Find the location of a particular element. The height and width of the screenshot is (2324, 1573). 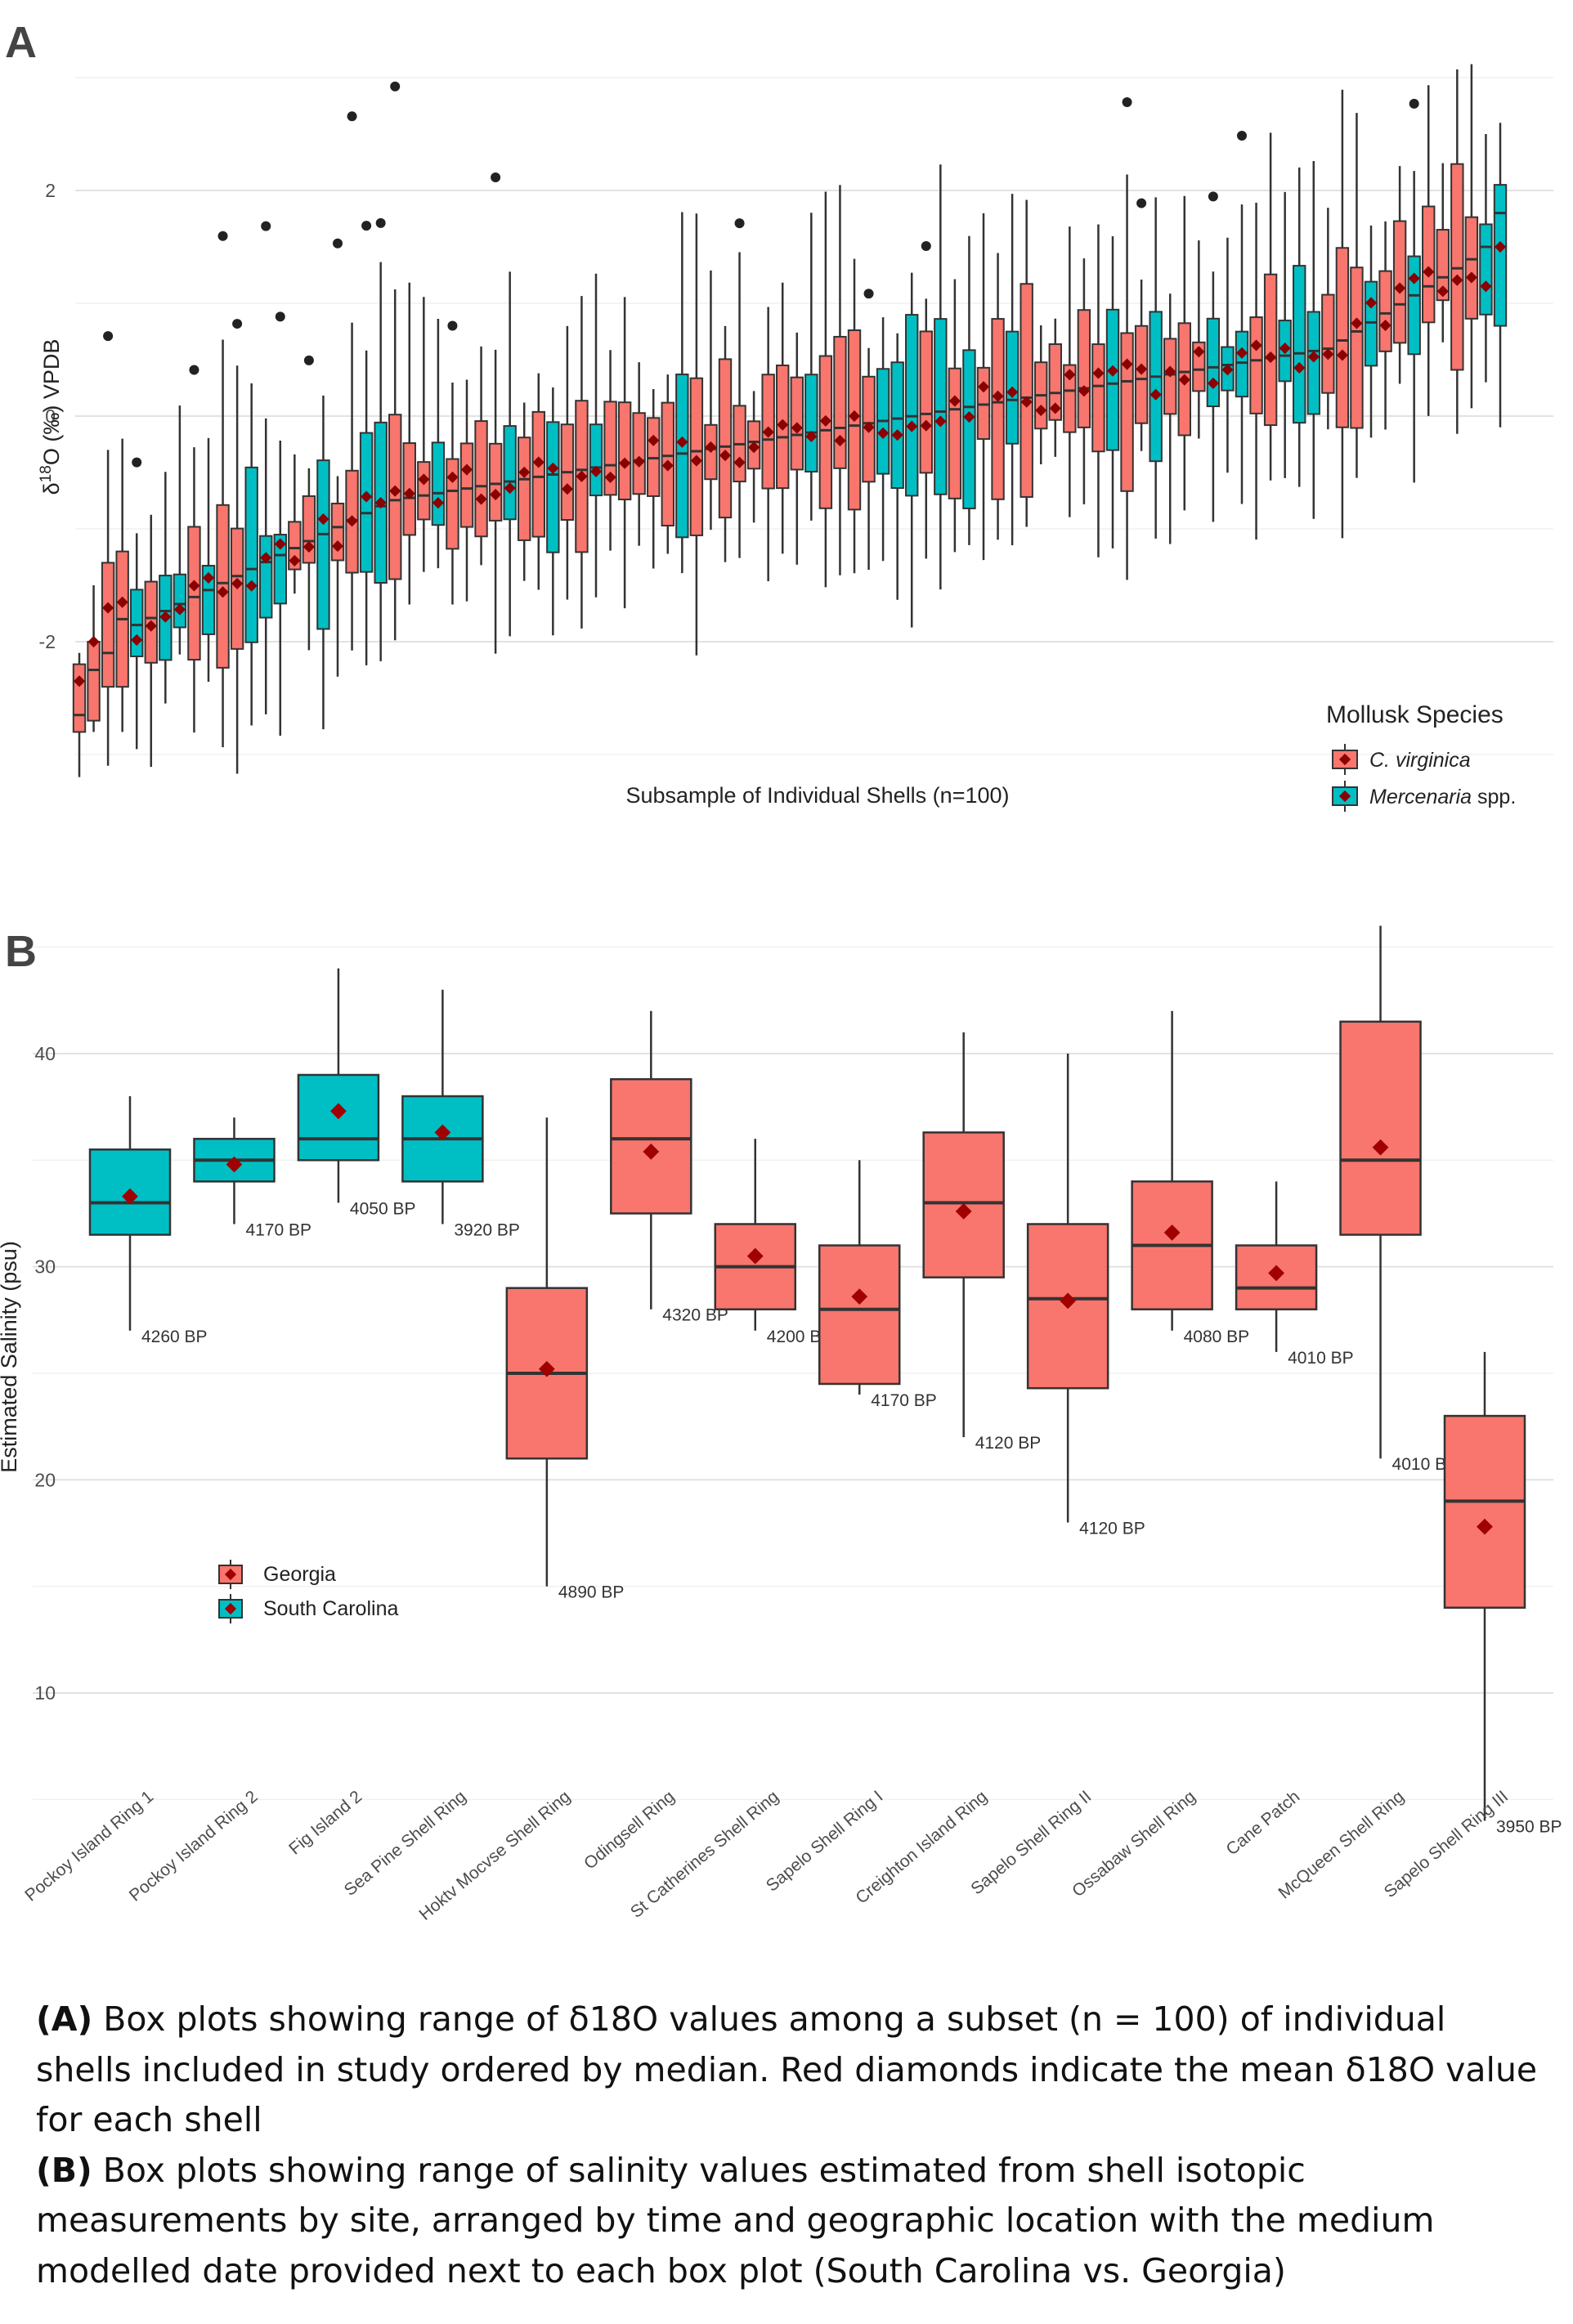

panel-a-y-ticks: -2 0 2 is located at coordinates (47, 416).